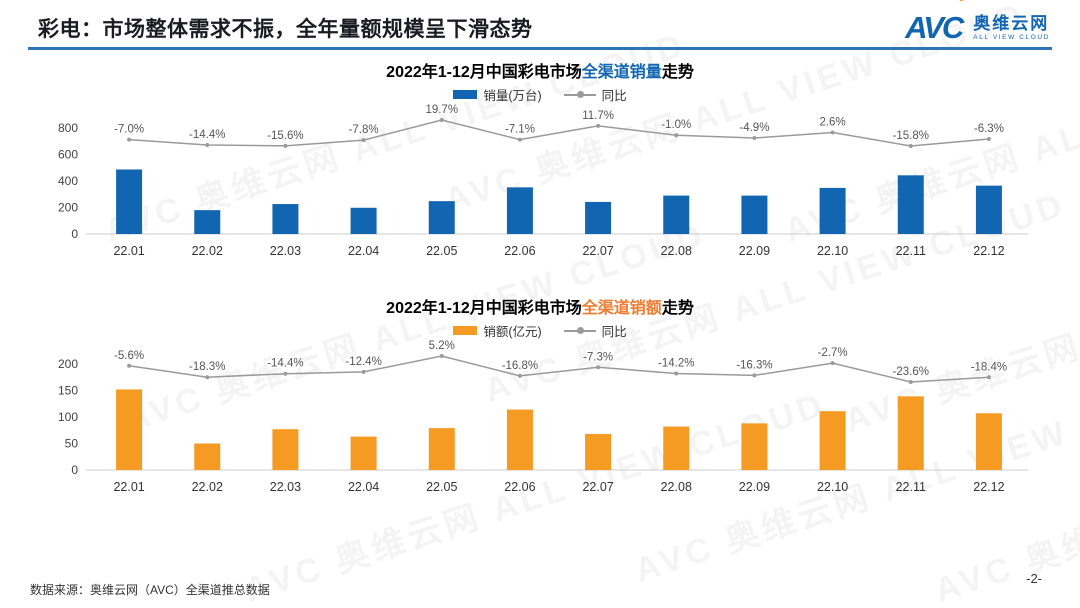 The image size is (1080, 608). Describe the element at coordinates (676, 364) in the screenshot. I see `svg-text: -14.2%` at that location.